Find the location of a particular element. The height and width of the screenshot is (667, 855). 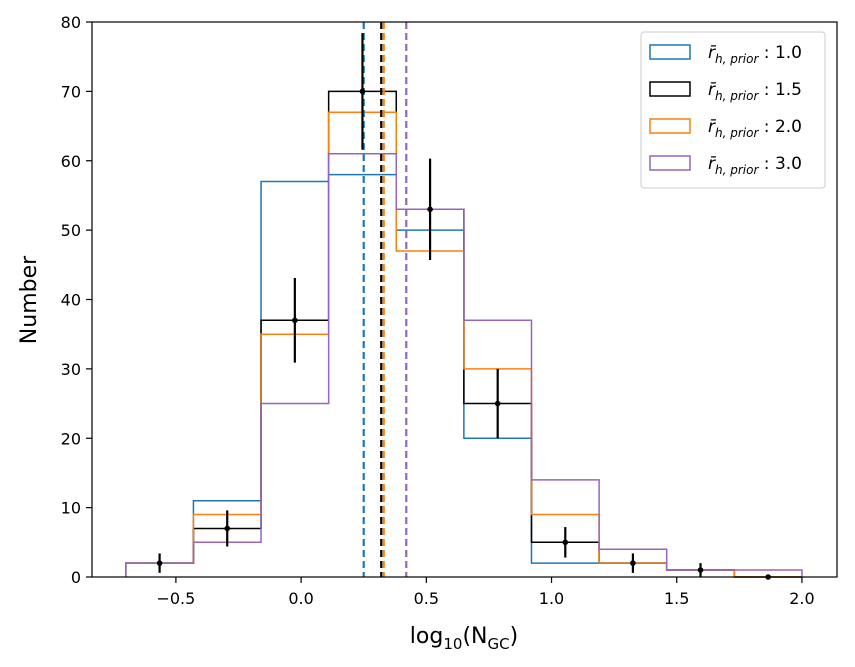

x-tick-label: 0.5 is located at coordinates (426, 598).